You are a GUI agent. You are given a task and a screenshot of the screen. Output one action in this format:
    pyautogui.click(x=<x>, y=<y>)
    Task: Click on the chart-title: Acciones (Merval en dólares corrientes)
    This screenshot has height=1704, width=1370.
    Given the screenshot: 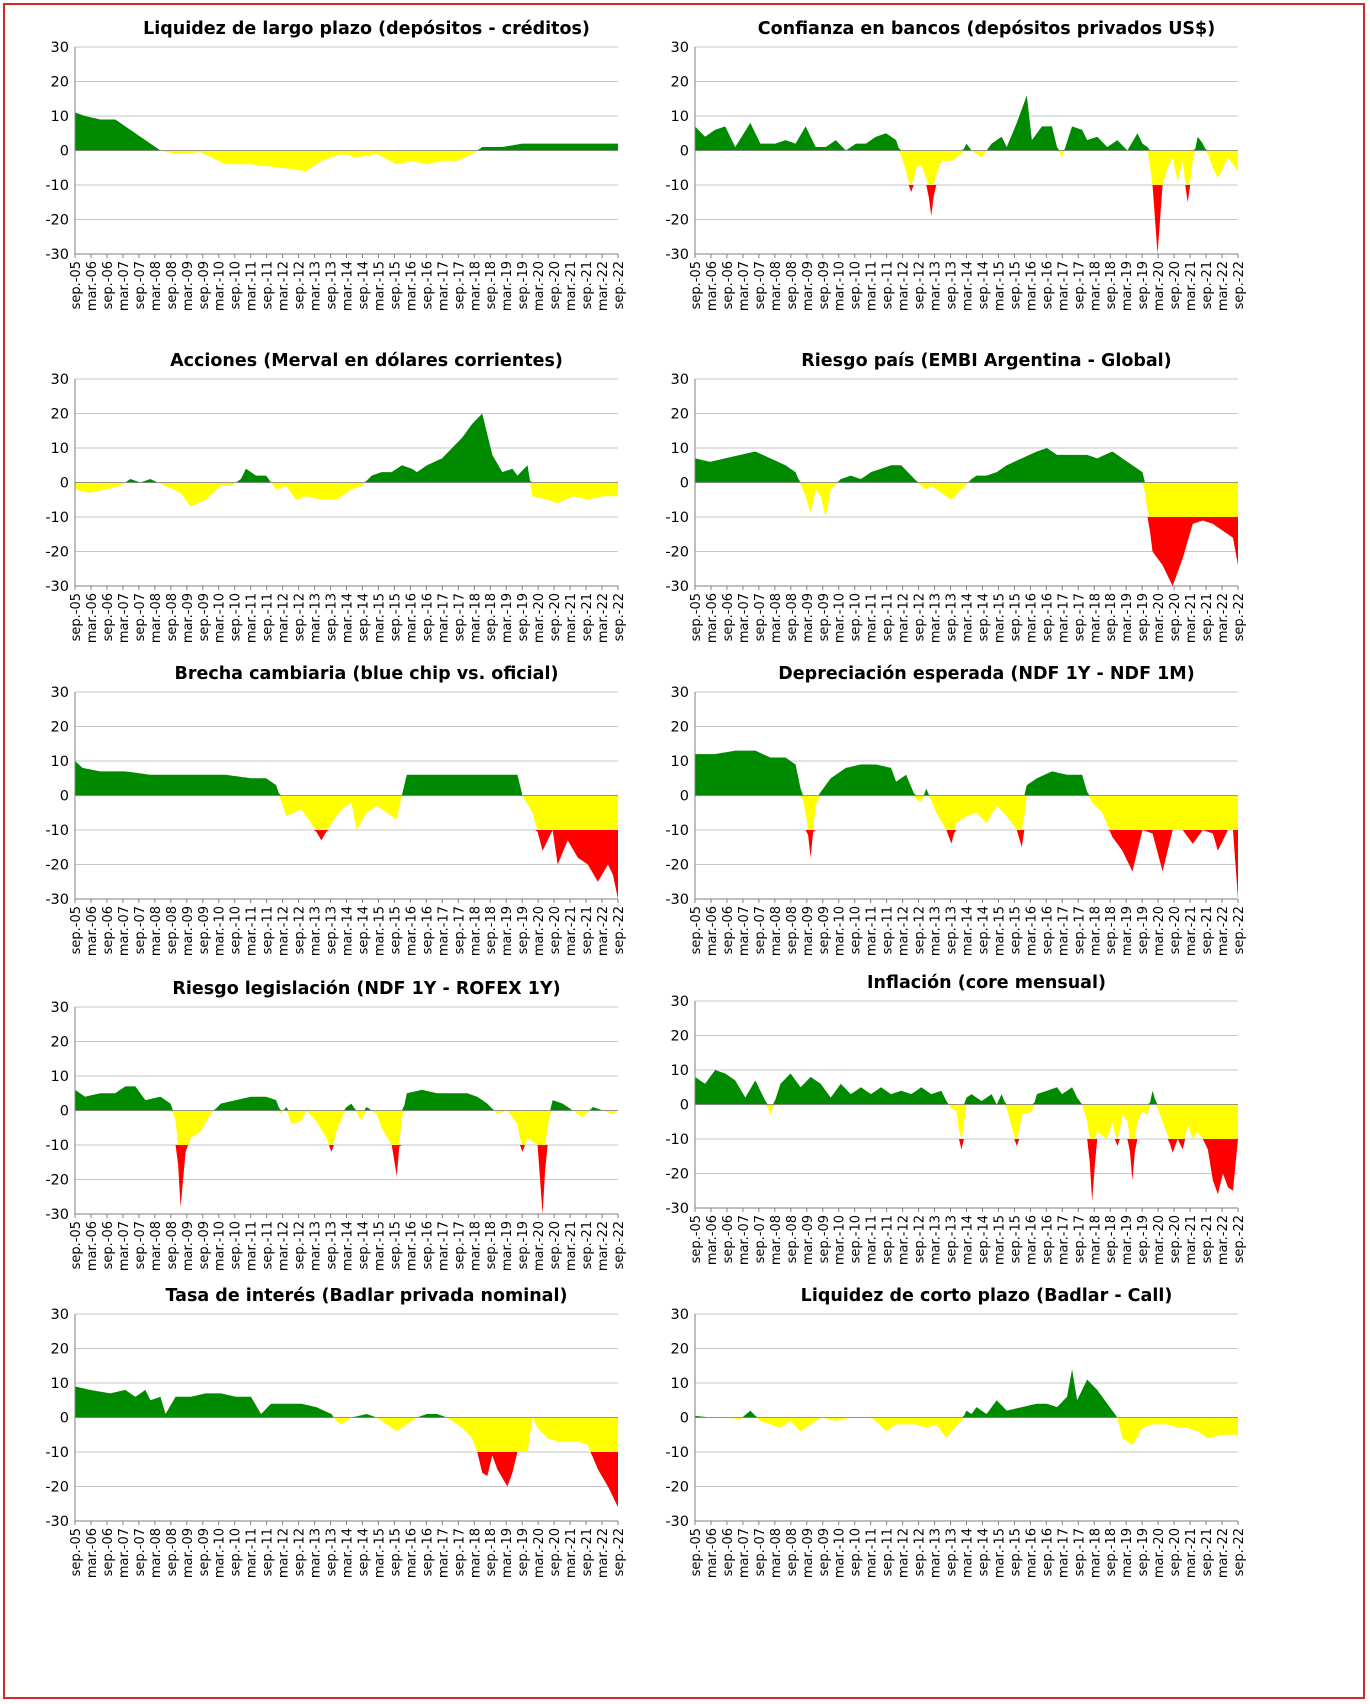 What is the action you would take?
    pyautogui.click(x=366, y=361)
    